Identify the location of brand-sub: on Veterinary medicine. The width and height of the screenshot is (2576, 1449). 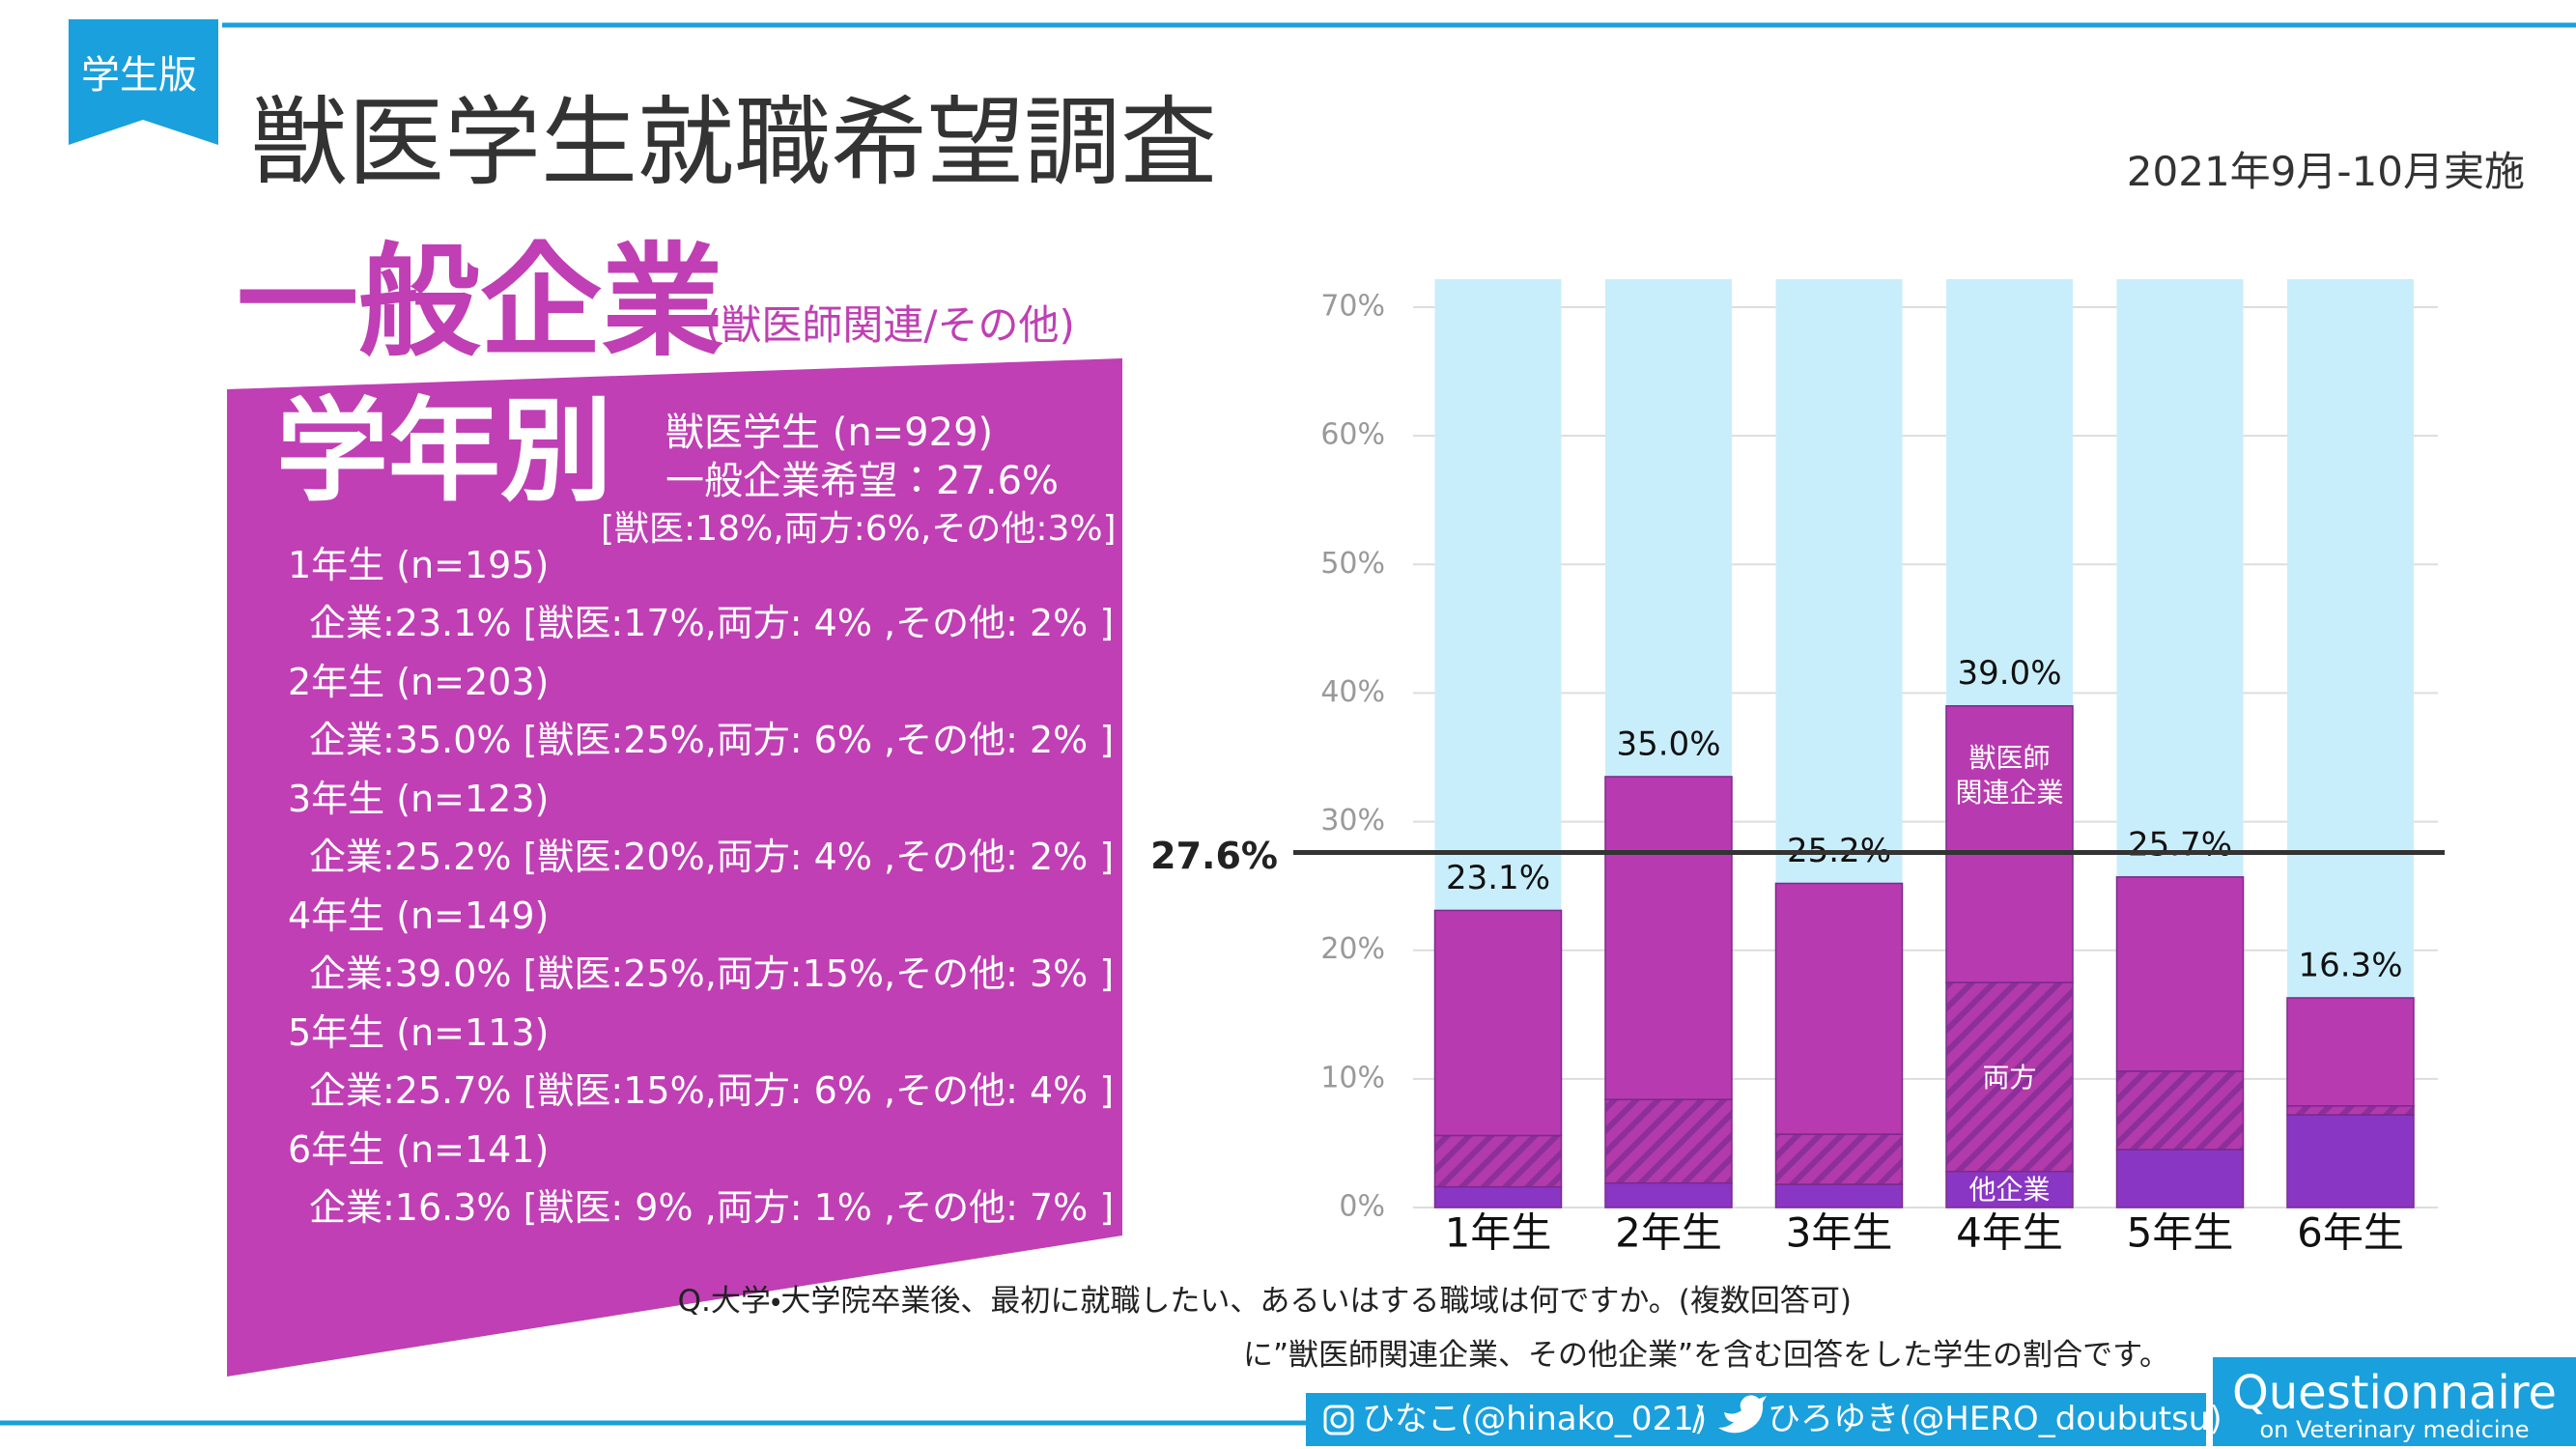
(2394, 1429).